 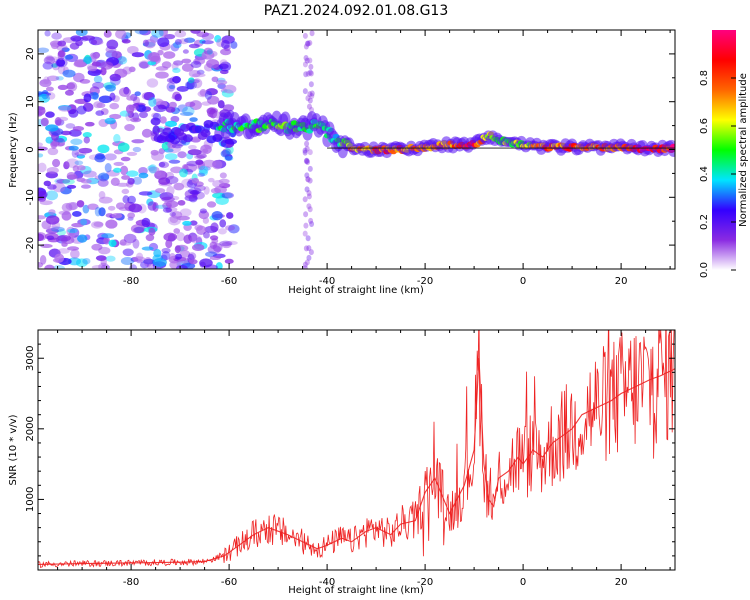 What do you see at coordinates (229, 582) in the screenshot?
I see `snr-xtick-label: -60` at bounding box center [229, 582].